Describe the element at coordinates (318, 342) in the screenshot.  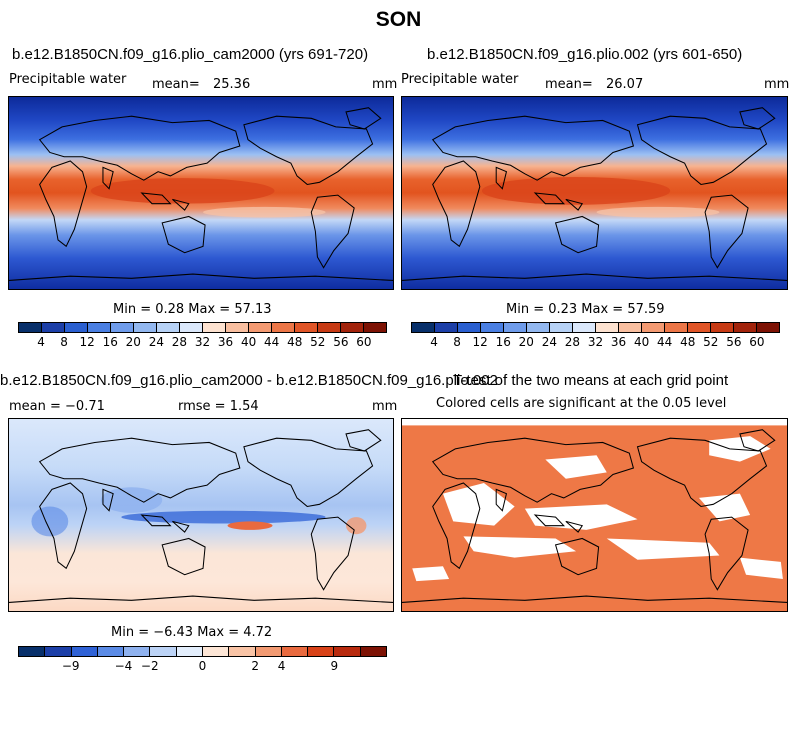
I see `panel1-colorbar-tick-label: 52` at that location.